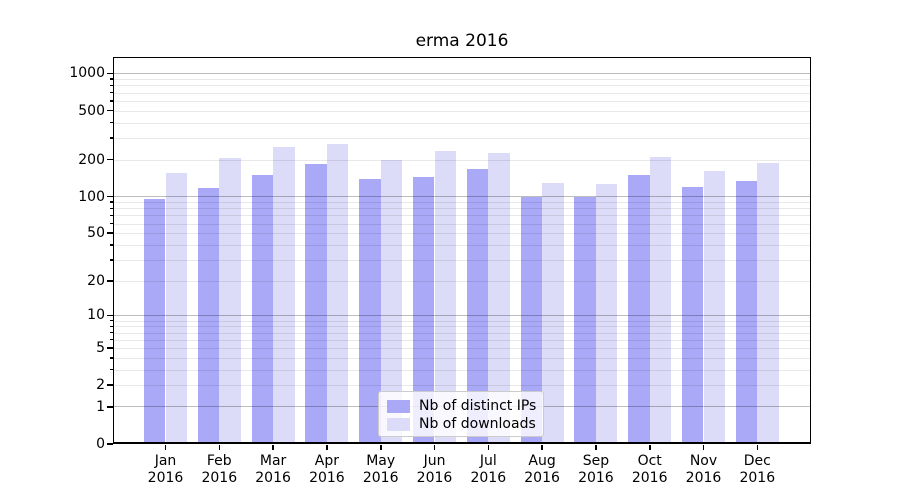  What do you see at coordinates (478, 406) in the screenshot?
I see `legend-label-distinct-ips: Nb of distinct IPs` at bounding box center [478, 406].